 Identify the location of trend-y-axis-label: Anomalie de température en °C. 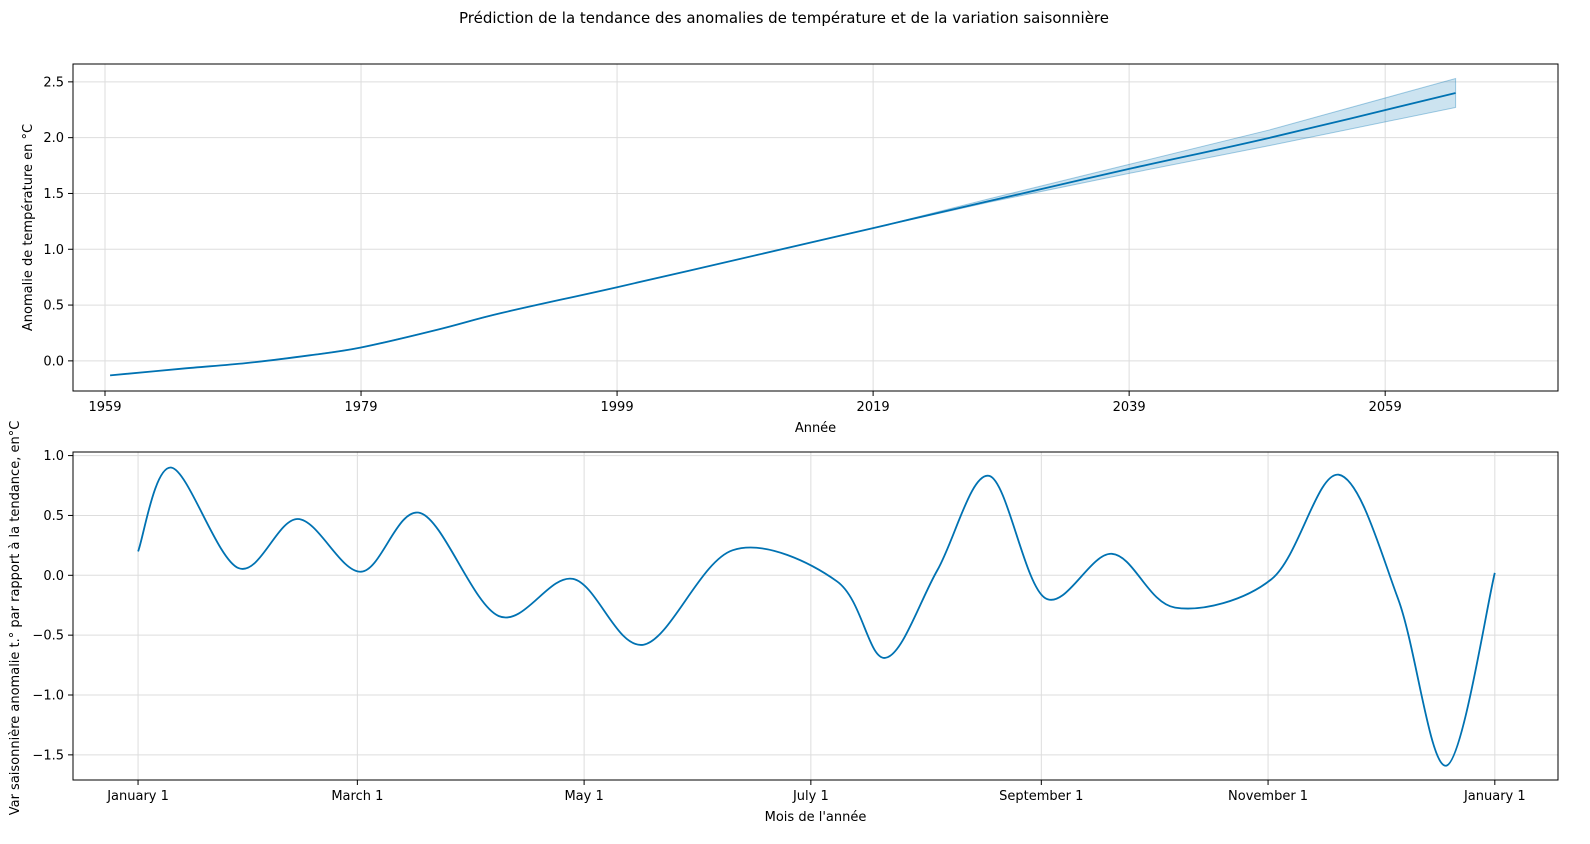
(28, 227).